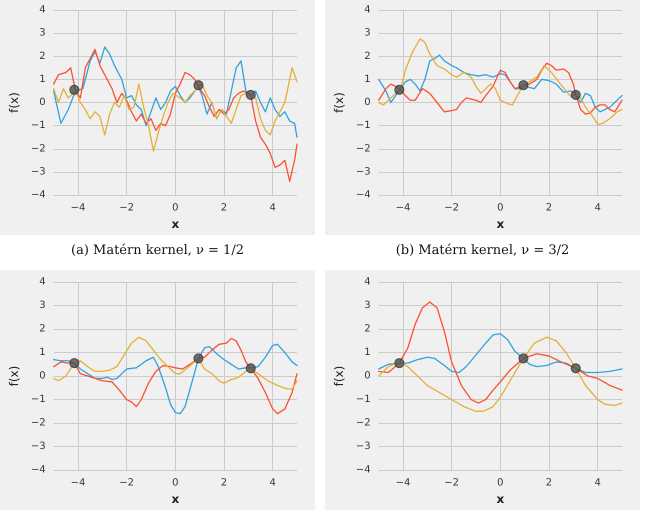 This screenshot has height=519, width=650. I want to click on text: (b) Matérn kernel, ν = 3/2, so click(482, 250).